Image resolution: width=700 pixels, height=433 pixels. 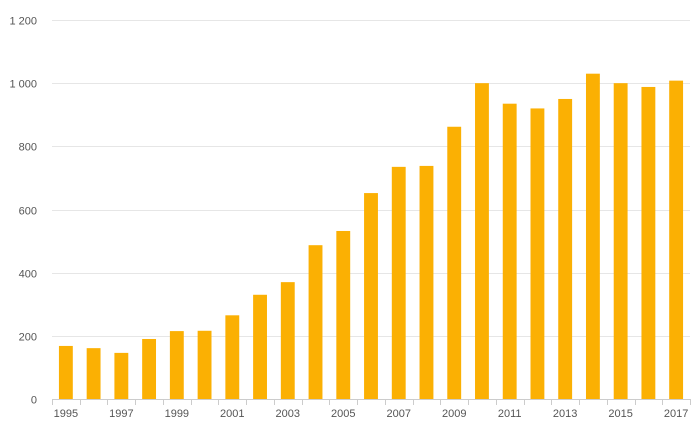 I want to click on bar-2007, so click(x=398, y=282).